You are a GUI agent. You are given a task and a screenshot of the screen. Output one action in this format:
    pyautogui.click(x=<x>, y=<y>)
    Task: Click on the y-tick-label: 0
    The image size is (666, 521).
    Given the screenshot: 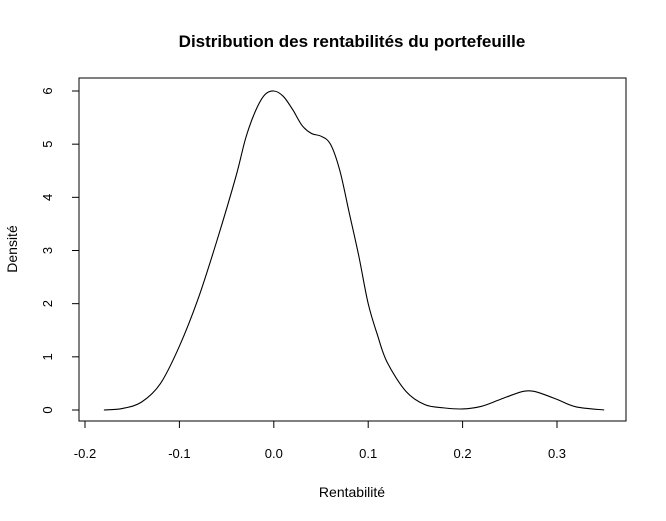 What is the action you would take?
    pyautogui.click(x=47, y=409)
    